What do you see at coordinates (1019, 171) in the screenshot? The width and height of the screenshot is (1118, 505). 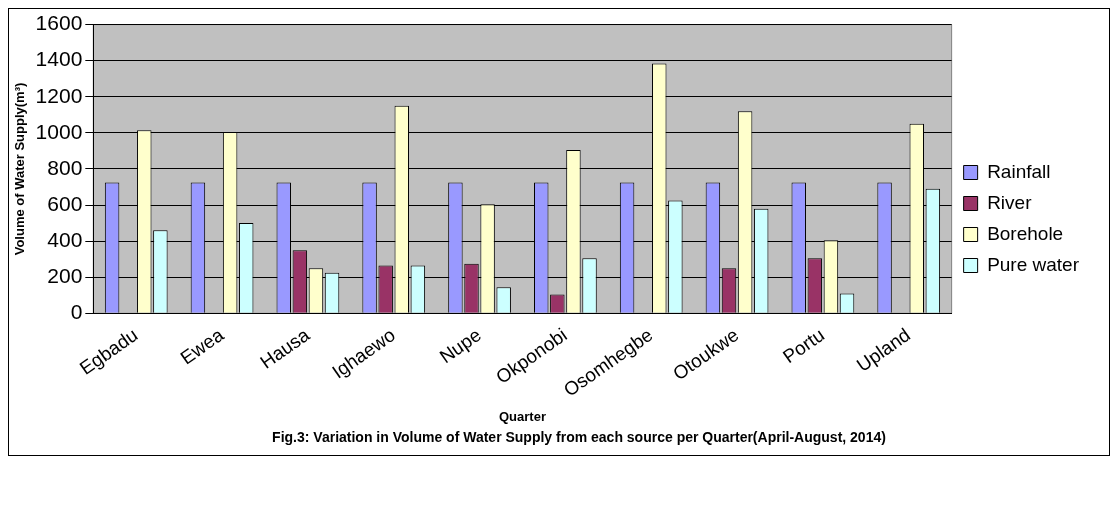 I see `legend-label: Rainfall` at bounding box center [1019, 171].